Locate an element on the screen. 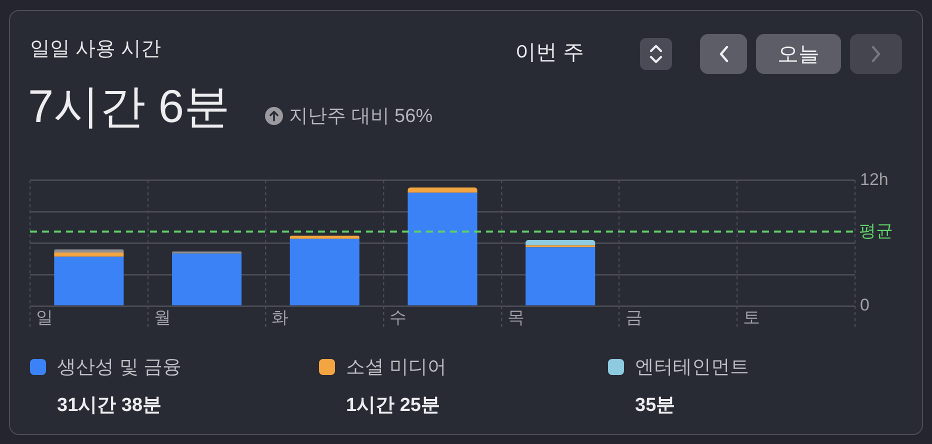  ref-line-label: 평균 is located at coordinates (876, 230).